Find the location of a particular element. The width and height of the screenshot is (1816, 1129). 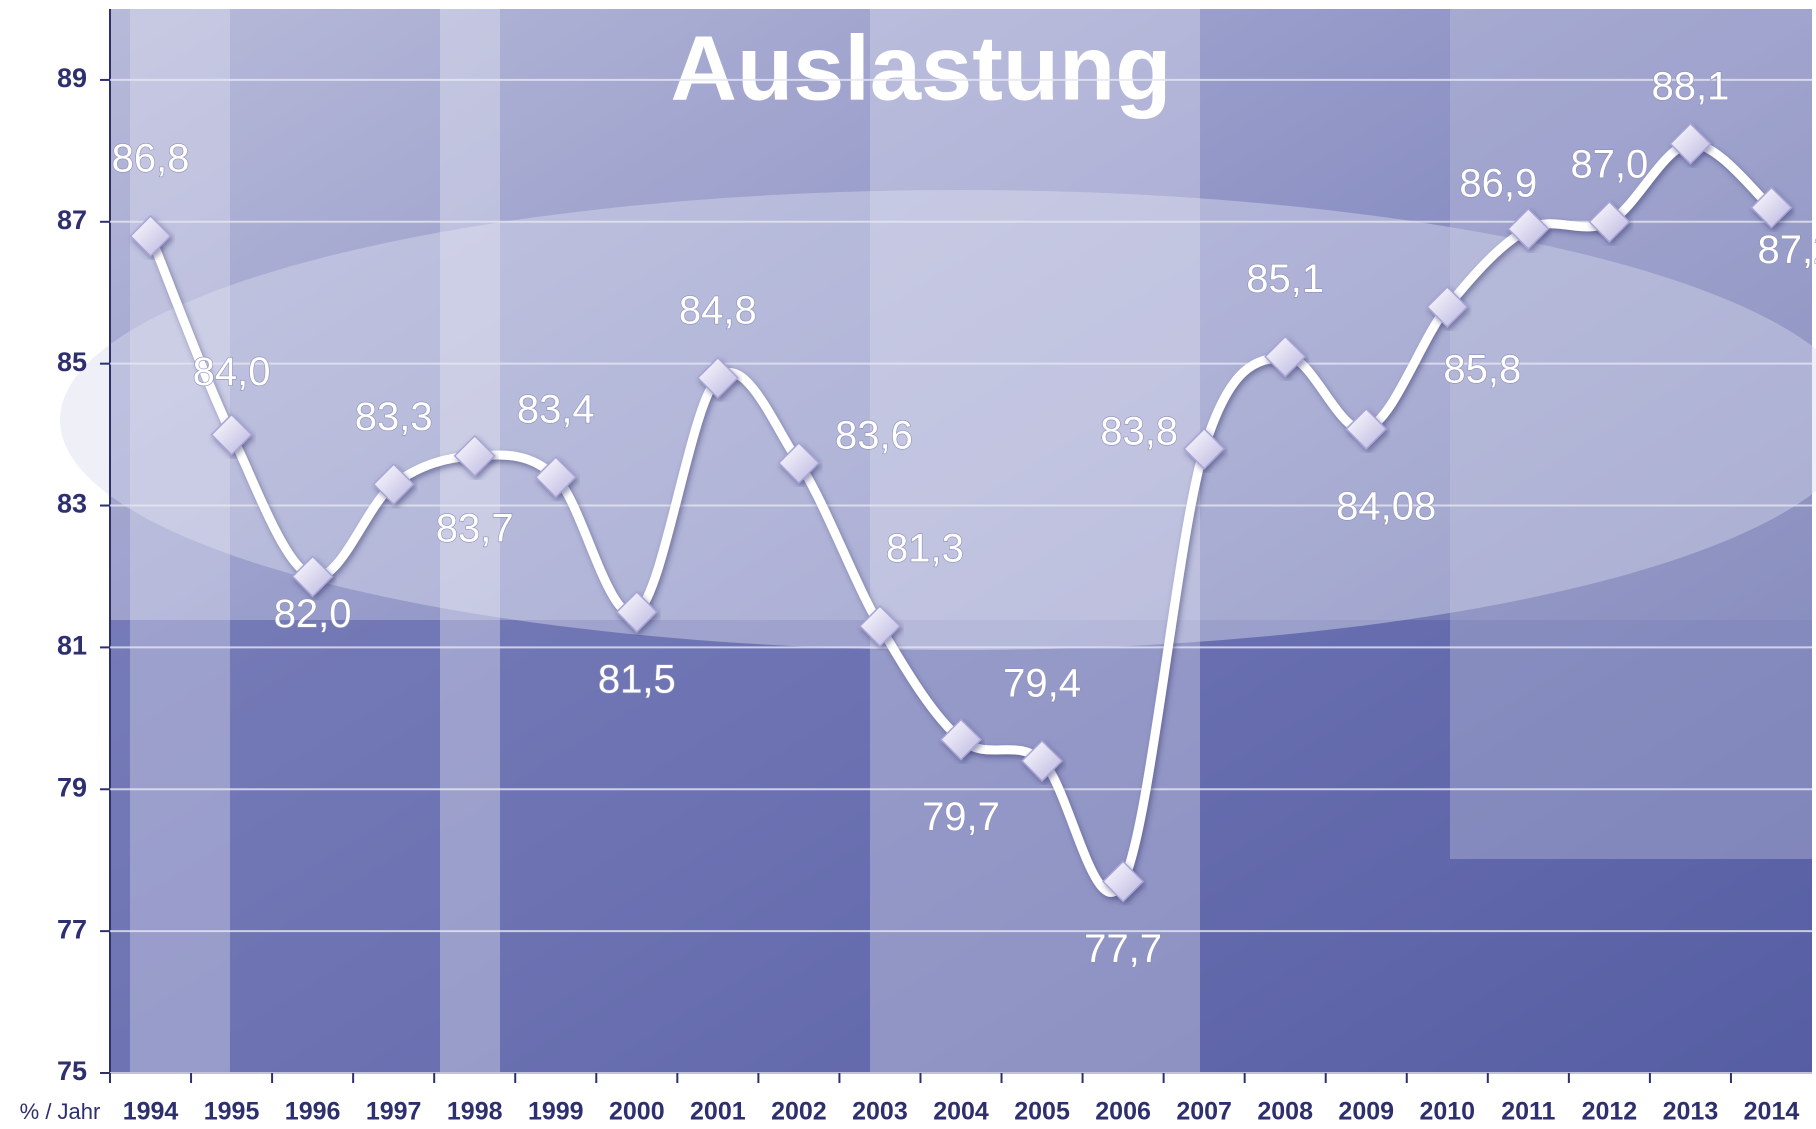

value-label: 77,7 is located at coordinates (1123, 949).